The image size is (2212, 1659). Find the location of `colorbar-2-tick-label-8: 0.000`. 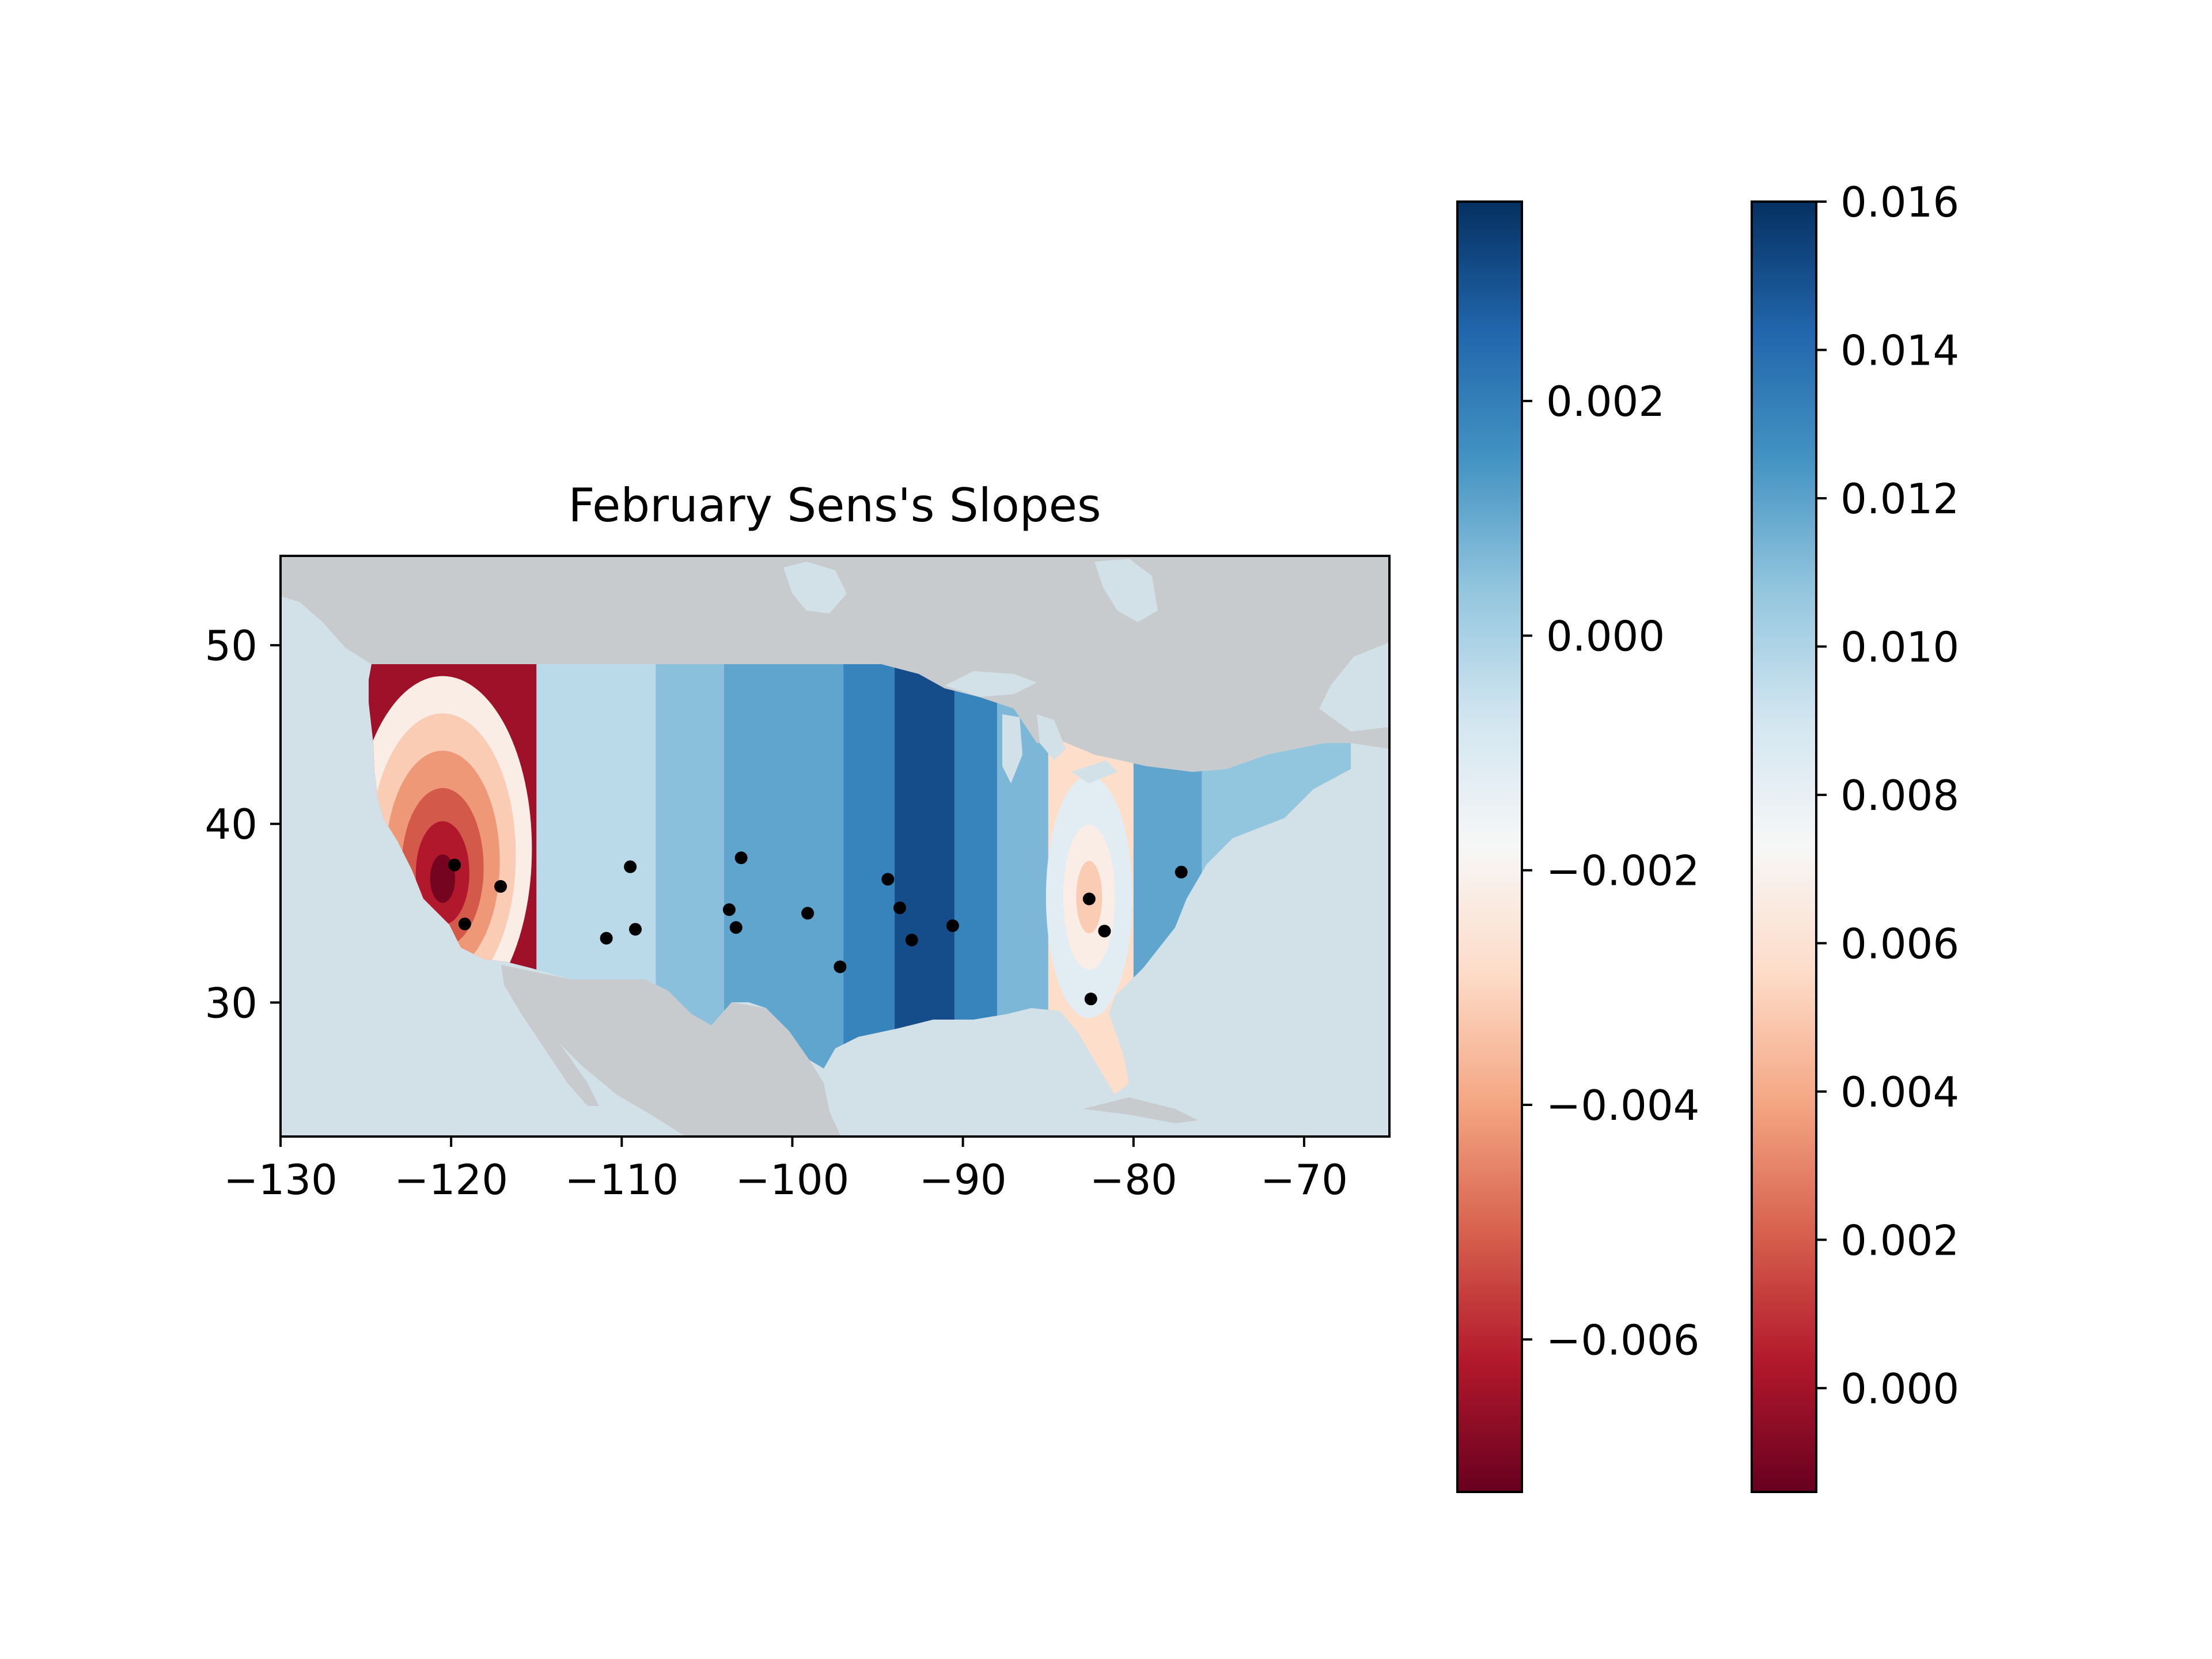

colorbar-2-tick-label-8: 0.000 is located at coordinates (1899, 1389).